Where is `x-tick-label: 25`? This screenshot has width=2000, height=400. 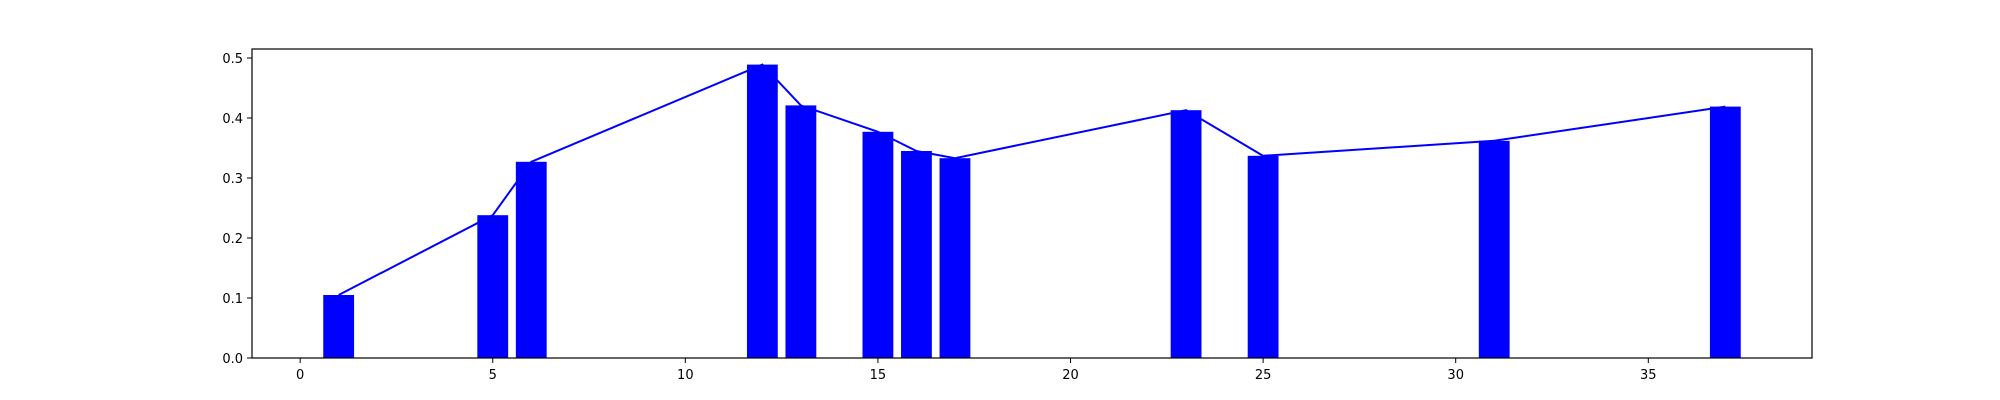
x-tick-label: 25 is located at coordinates (1263, 375).